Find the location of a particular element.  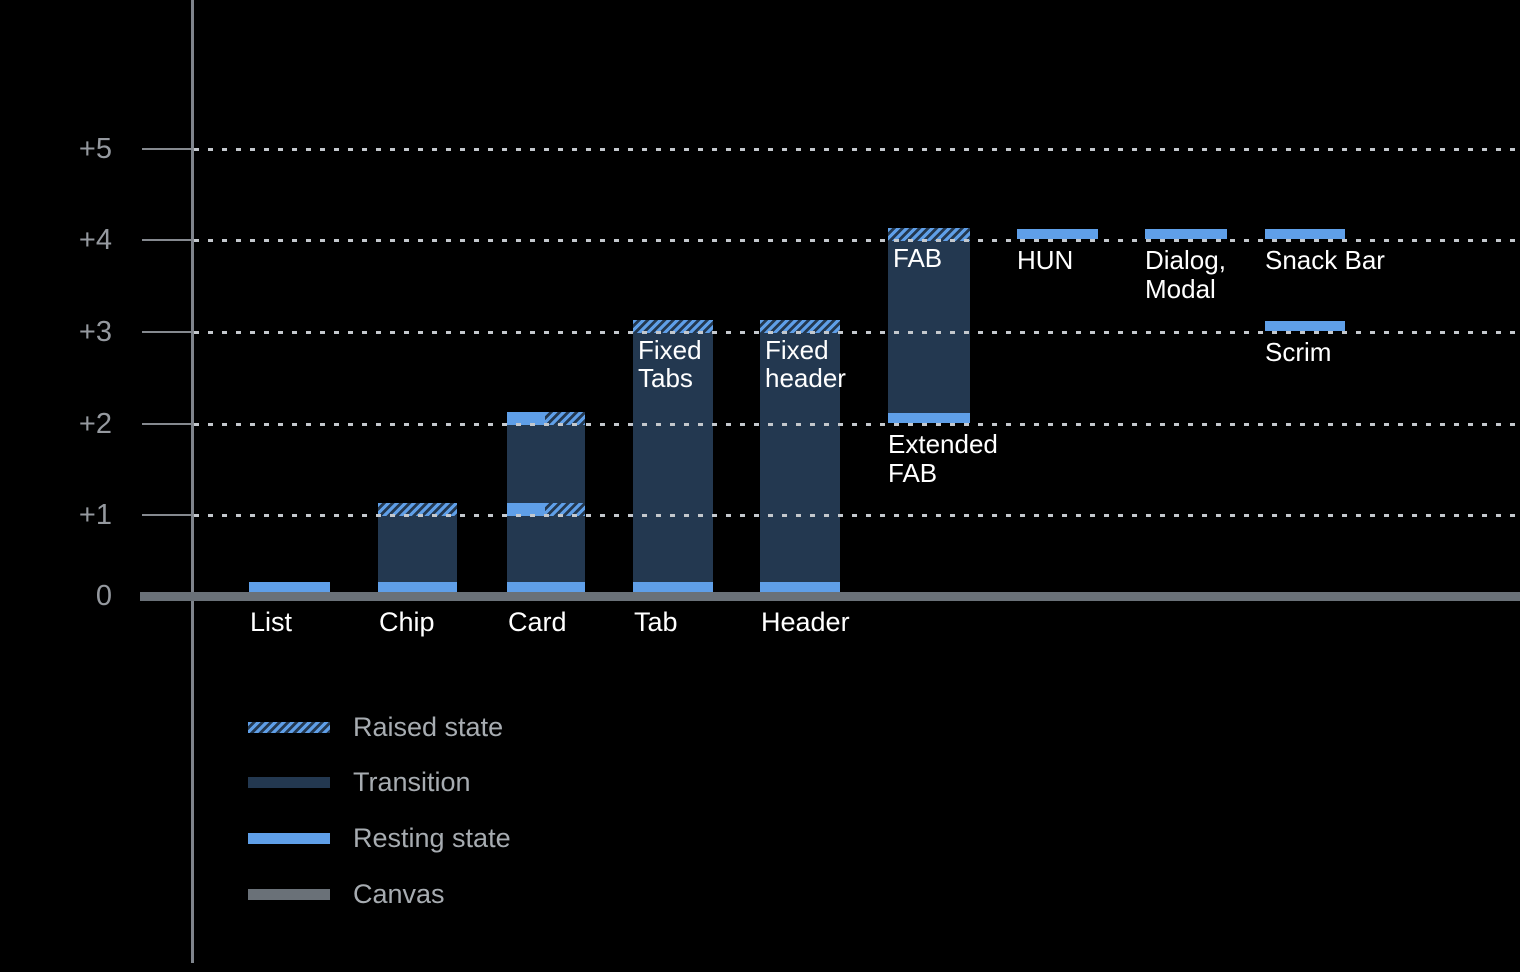

legend-label: Canvas is located at coordinates (399, 894).